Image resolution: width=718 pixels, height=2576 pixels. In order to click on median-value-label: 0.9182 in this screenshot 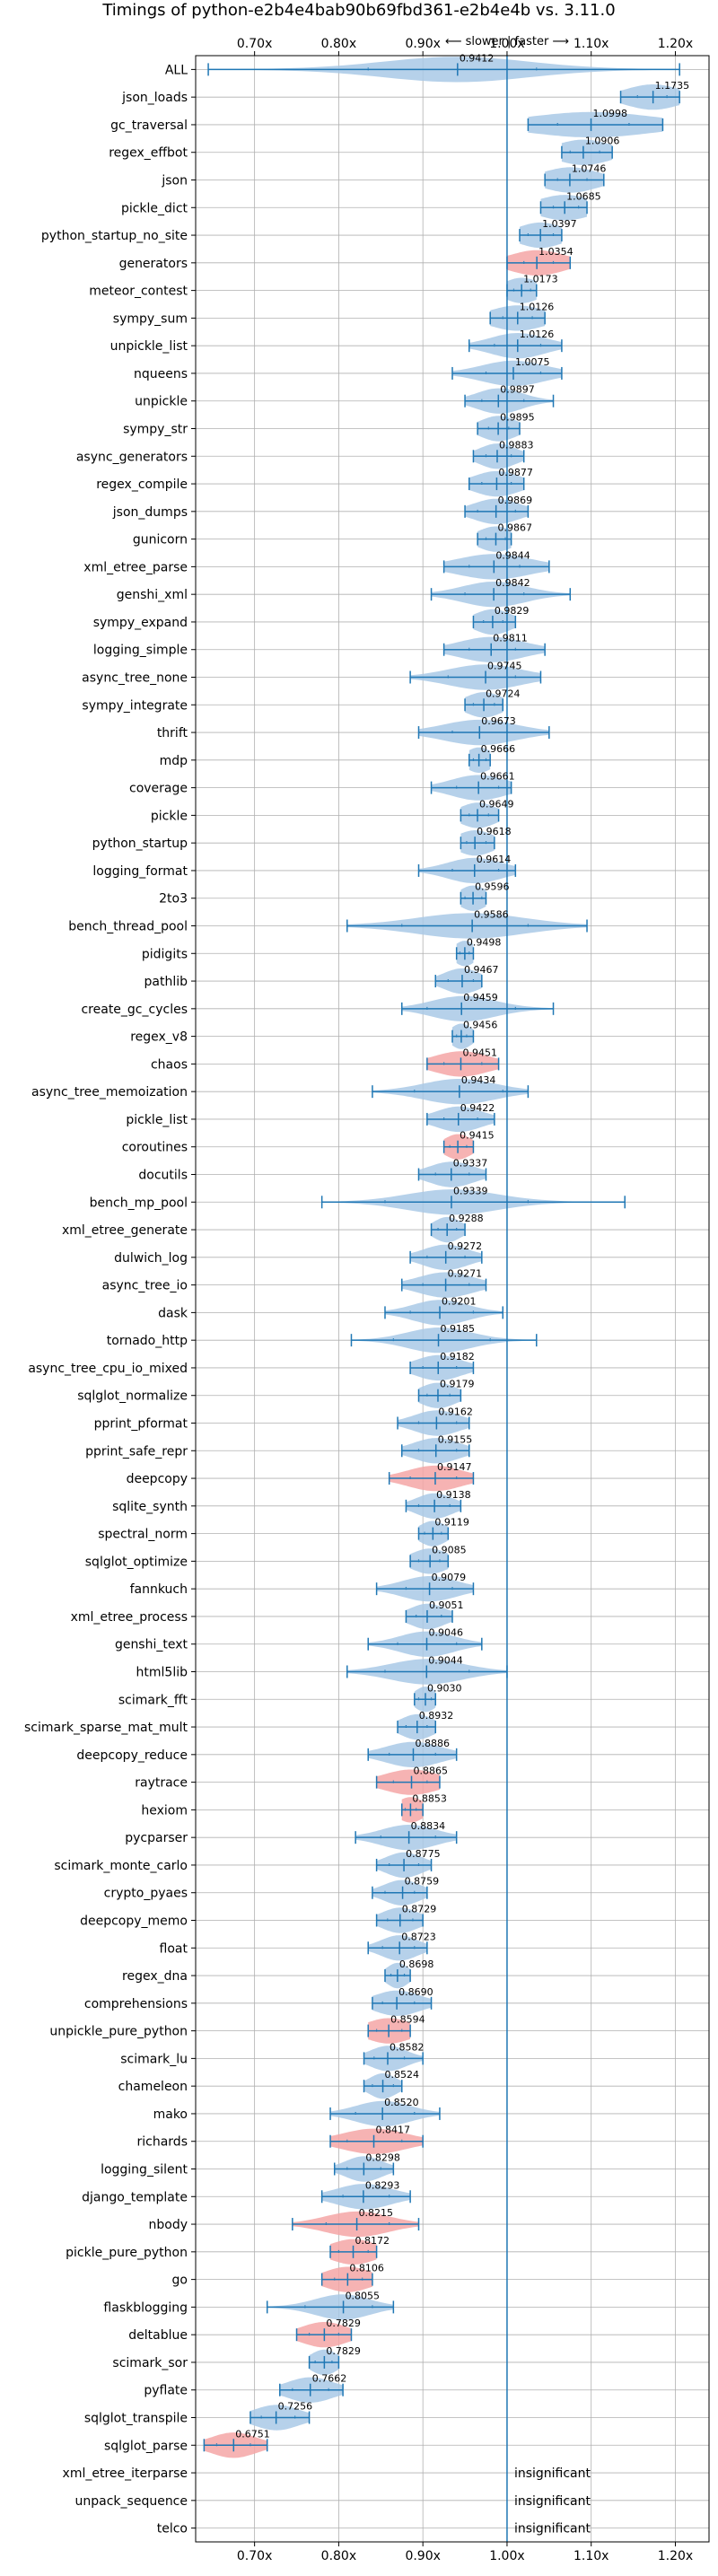, I will do `click(457, 1356)`.